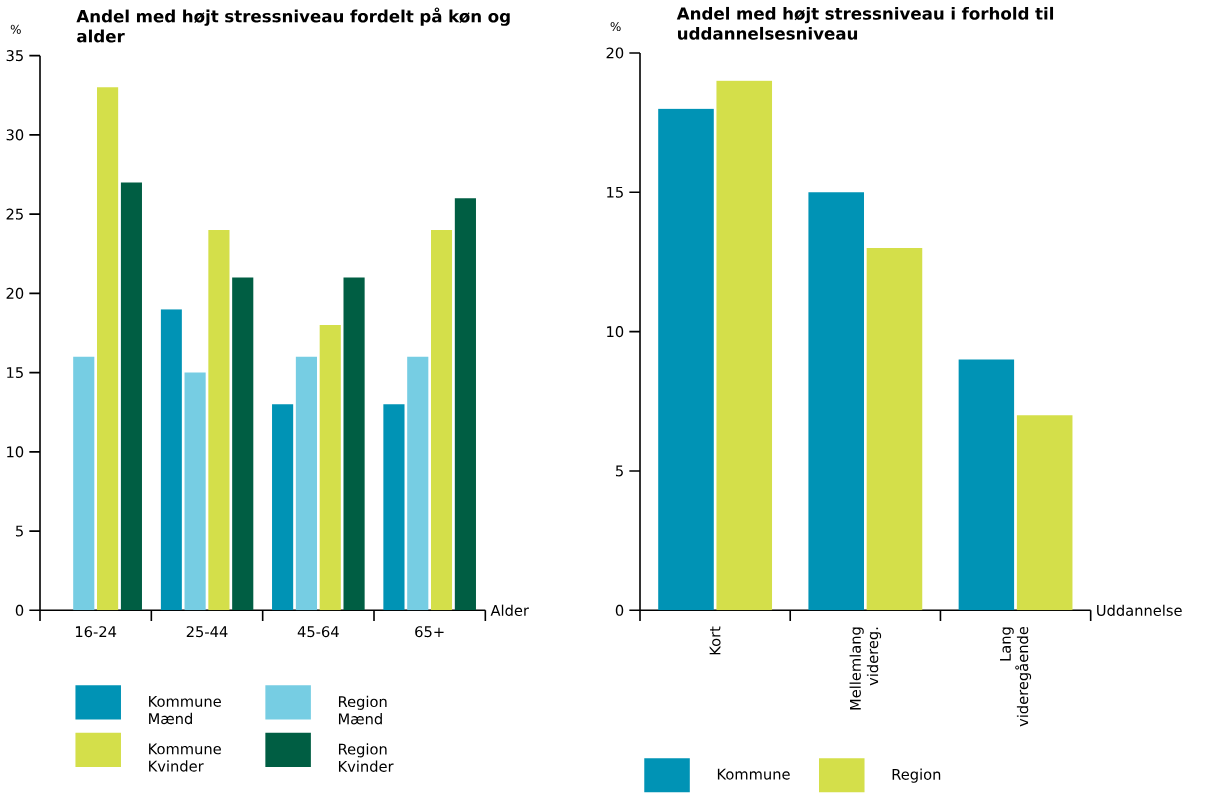 The width and height of the screenshot is (1213, 805). What do you see at coordinates (362, 710) in the screenshot?
I see `legend-label: Region Mænd` at bounding box center [362, 710].